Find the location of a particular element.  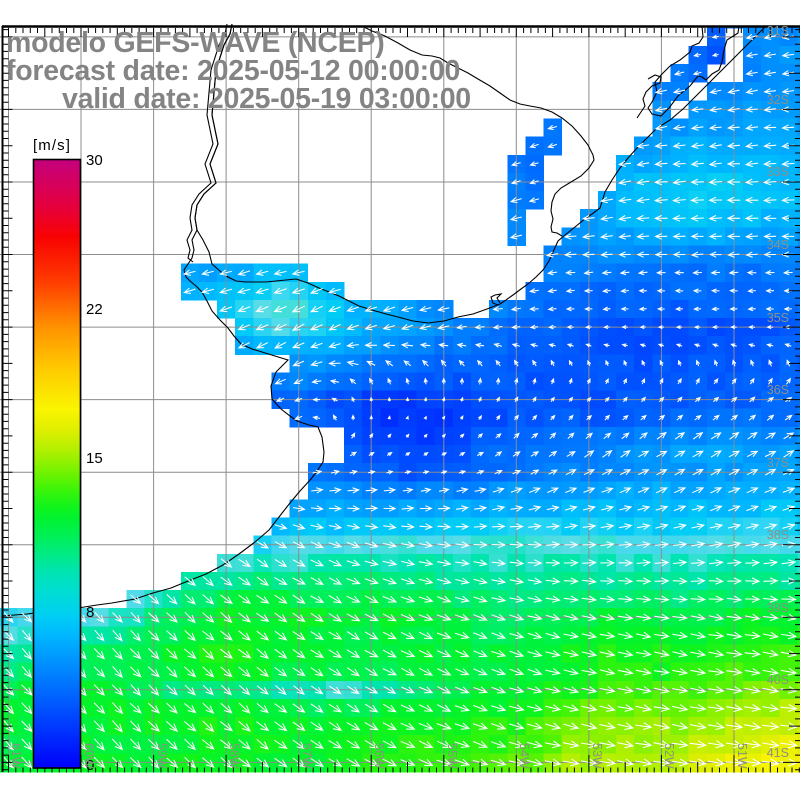

svg-text:valid date: 2025-05-19 03:00:0: valid date: 2025-05-19 03:00:00 is located at coordinates (266, 99).